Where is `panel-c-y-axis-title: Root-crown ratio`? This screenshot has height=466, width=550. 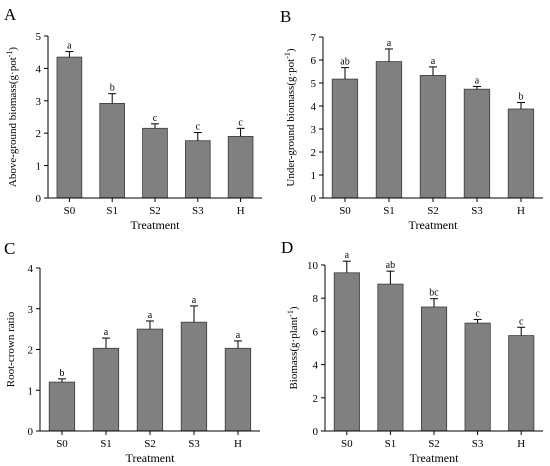 panel-c-y-axis-title: Root-crown ratio is located at coordinates (11, 349).